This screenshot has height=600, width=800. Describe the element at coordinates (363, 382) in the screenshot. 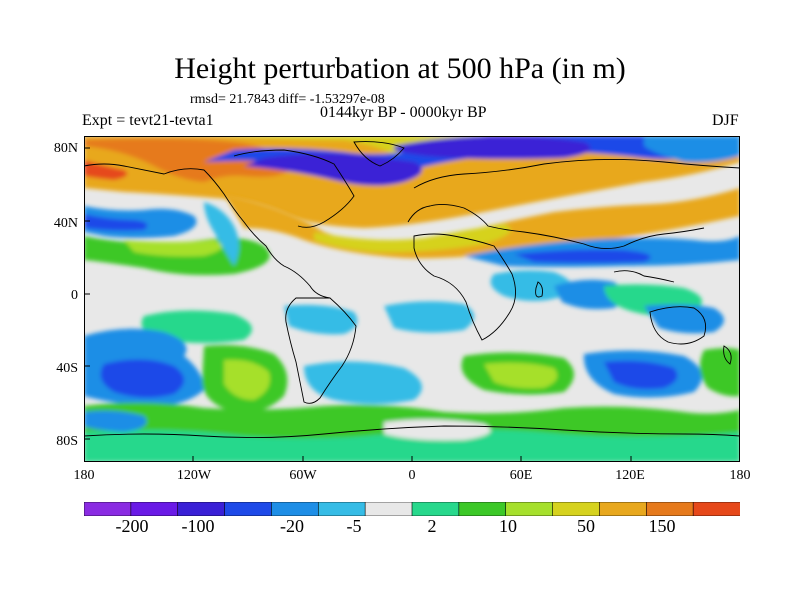

I see `south-atlantic-trough` at that location.